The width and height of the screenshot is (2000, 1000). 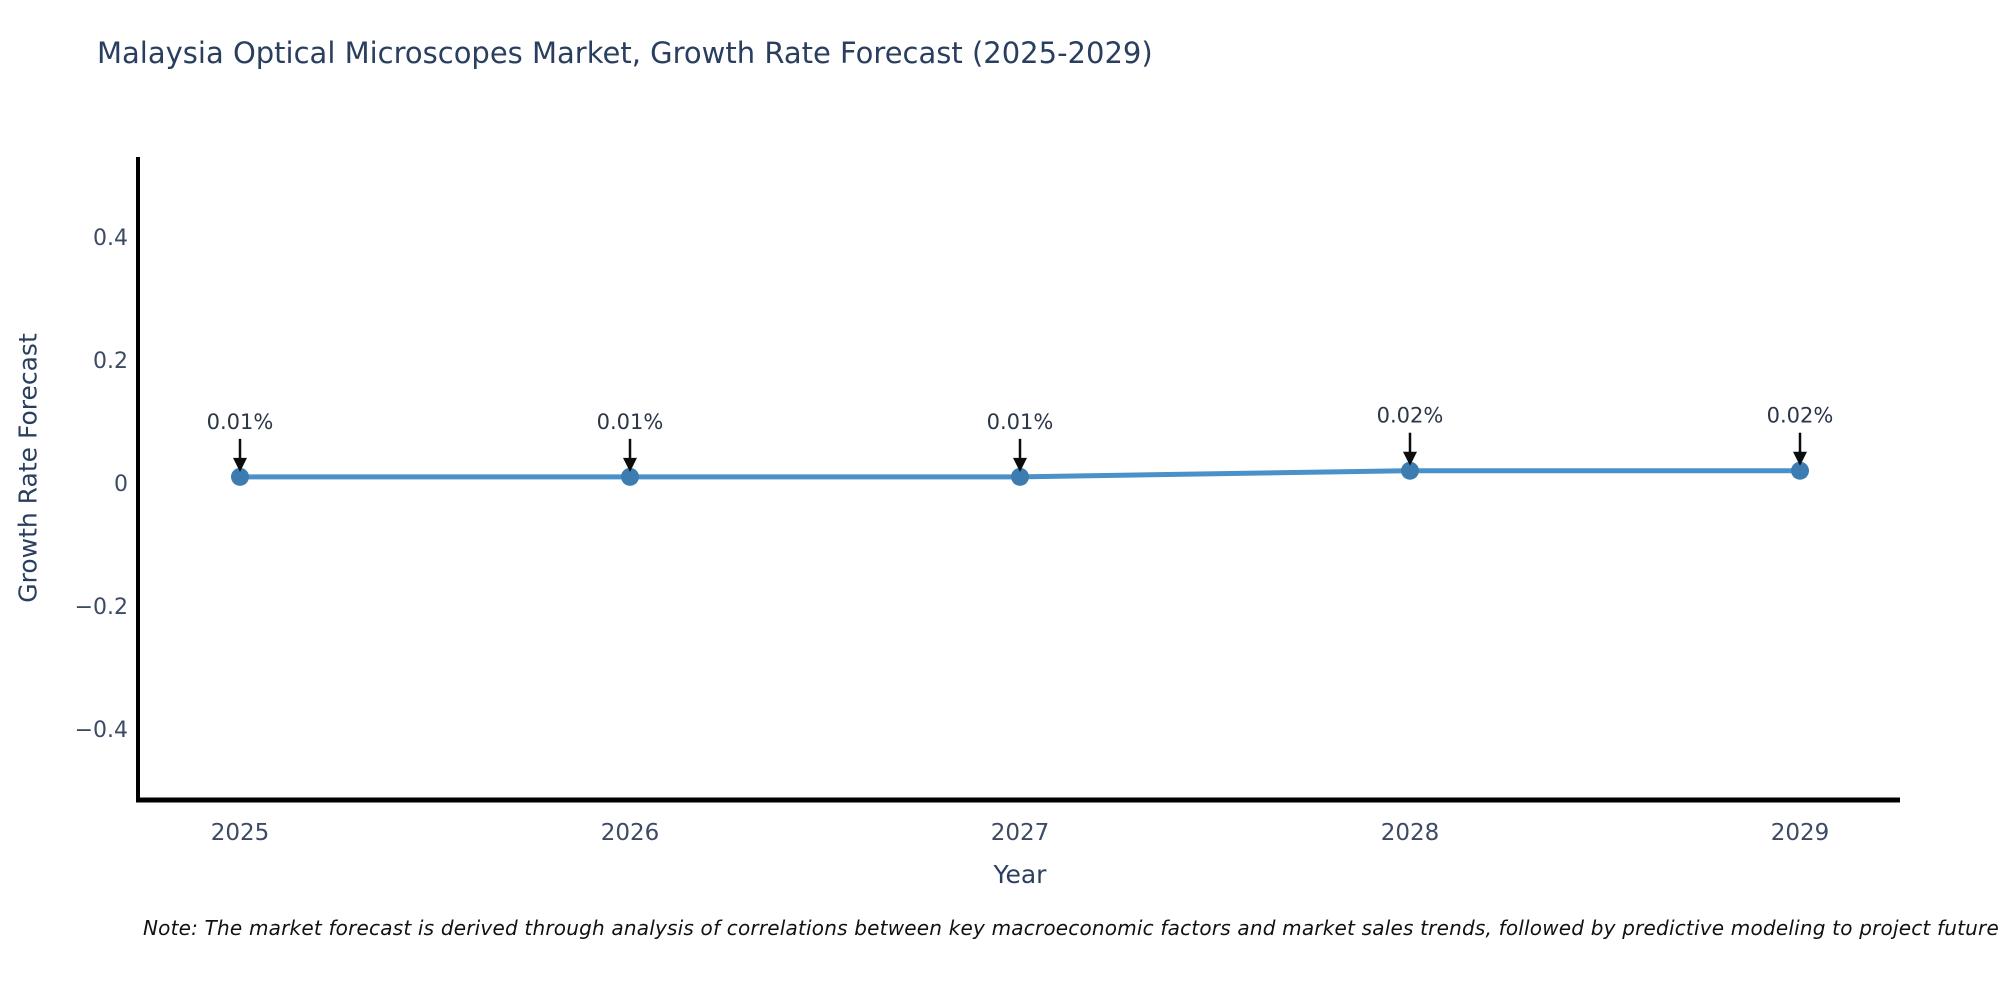 I want to click on y-tick-label: 0.4, so click(x=110, y=238).